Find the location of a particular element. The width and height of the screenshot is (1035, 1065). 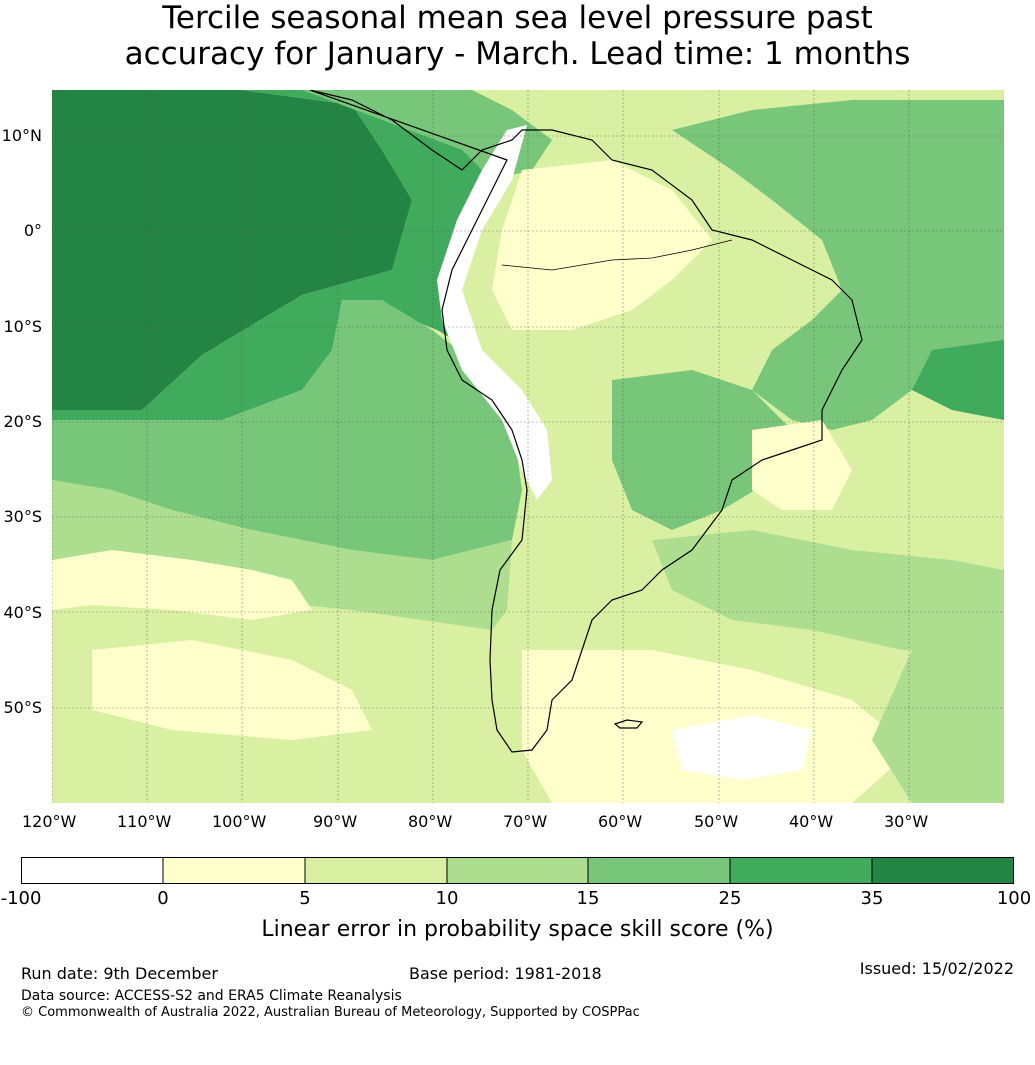

lat-label-10s: 10°S is located at coordinates (22, 326).